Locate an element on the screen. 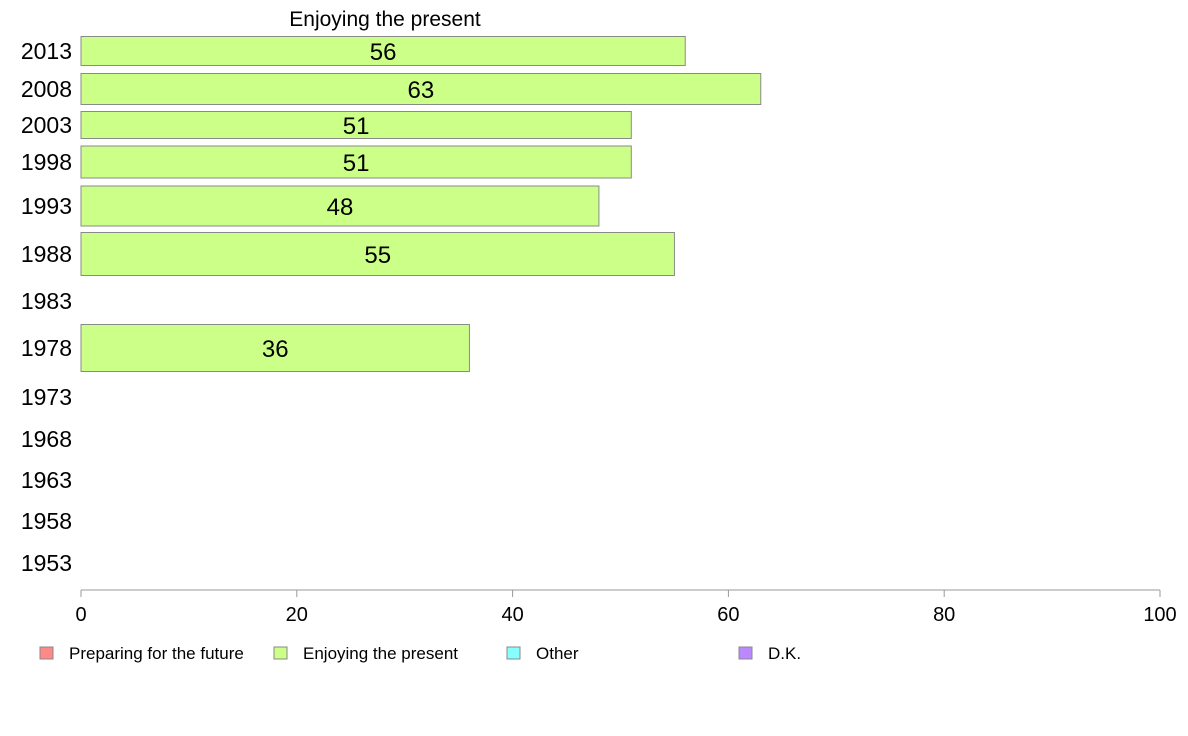  legend-label-1: Enjoying the present is located at coordinates (380, 653).